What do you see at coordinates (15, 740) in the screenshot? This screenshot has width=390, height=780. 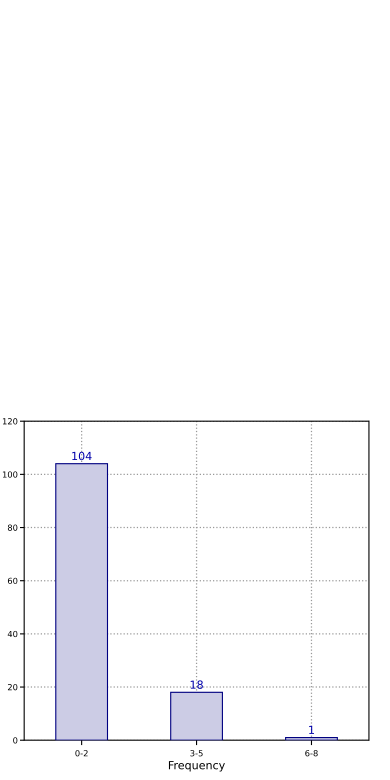 I see `y-tick-label: 0` at bounding box center [15, 740].